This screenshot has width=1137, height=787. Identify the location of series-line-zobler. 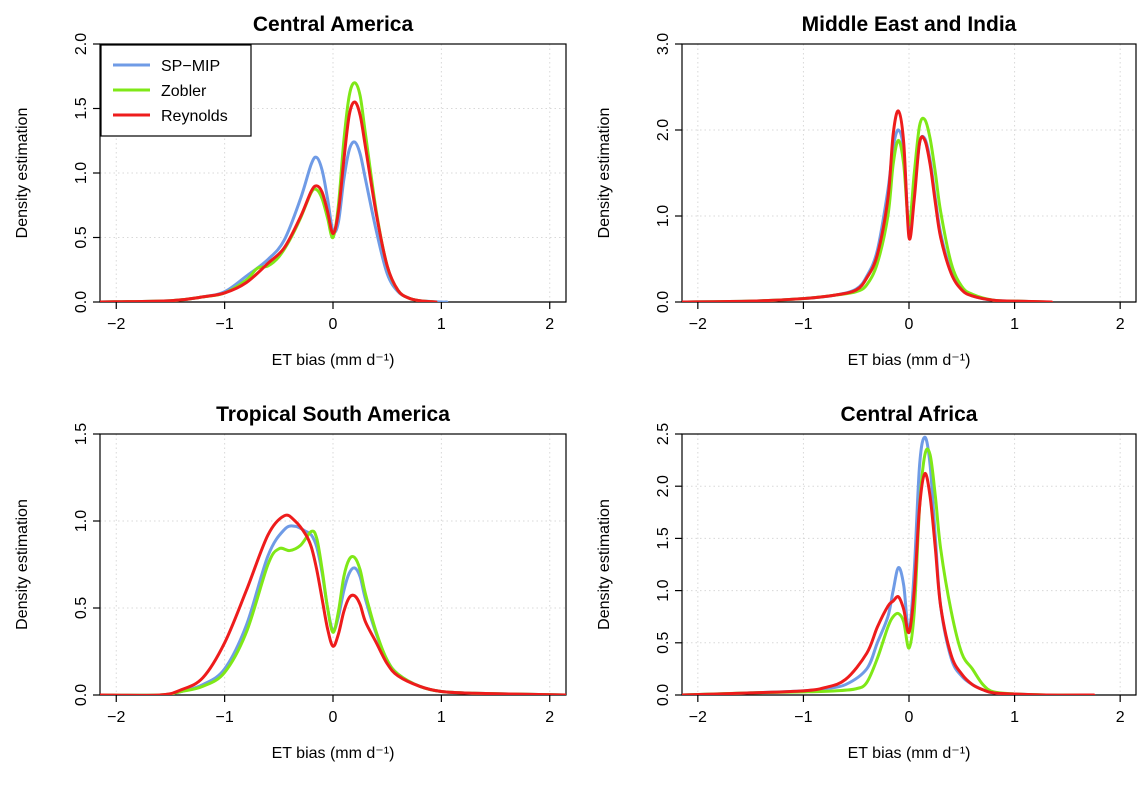
(865, 209).